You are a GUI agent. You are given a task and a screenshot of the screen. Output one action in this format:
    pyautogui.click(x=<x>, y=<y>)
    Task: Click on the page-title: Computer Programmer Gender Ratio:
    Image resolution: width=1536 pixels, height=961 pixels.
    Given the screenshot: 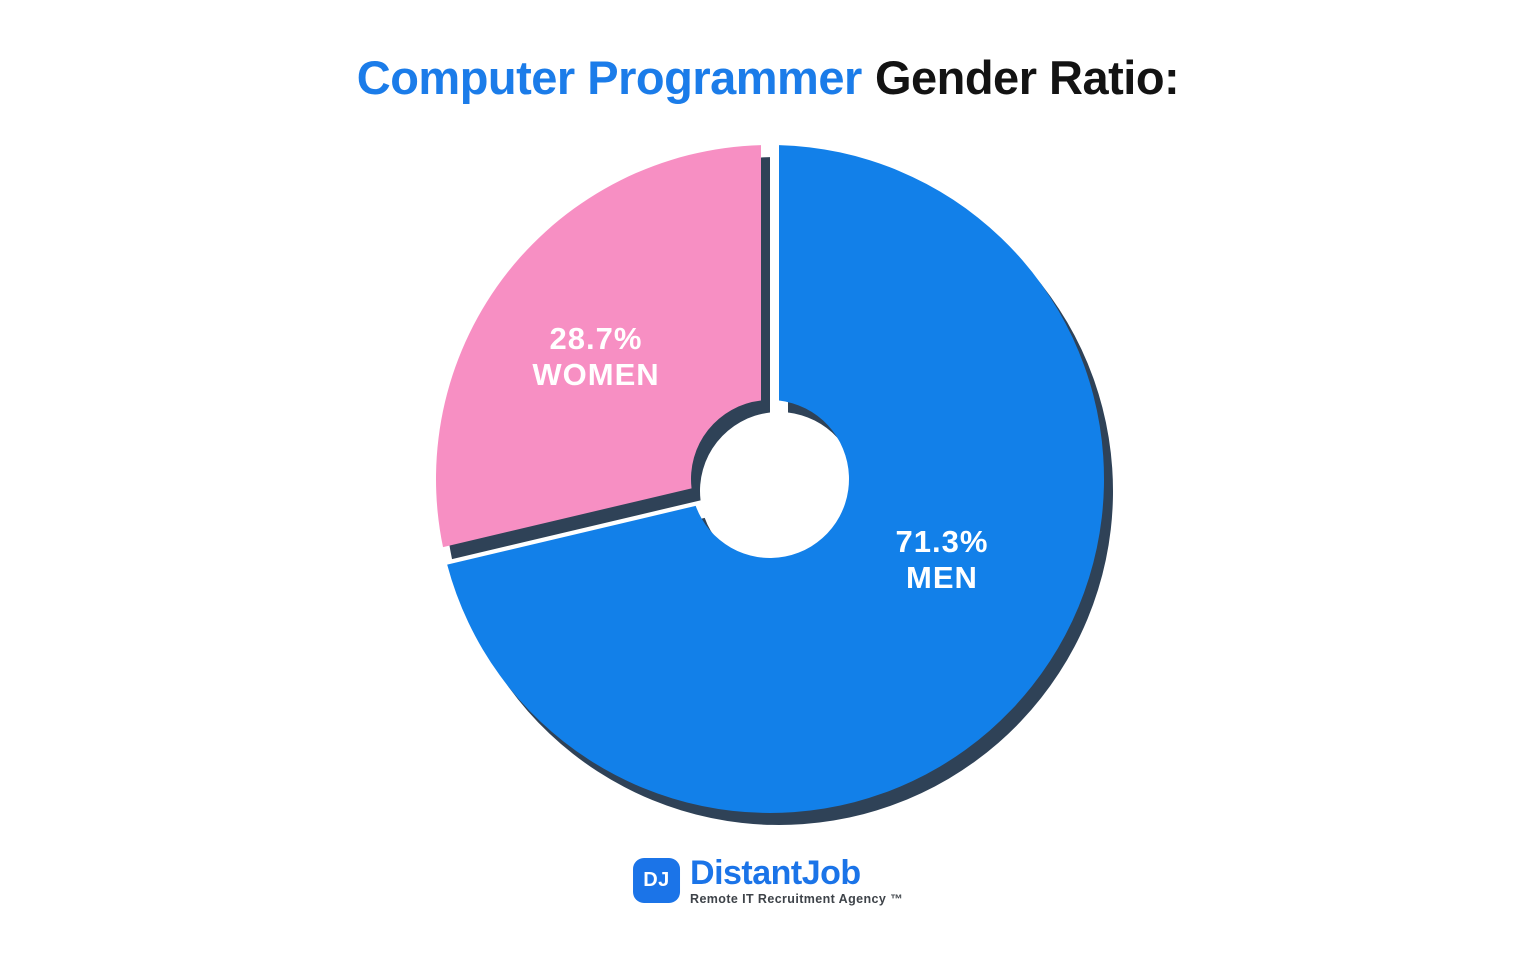 What is the action you would take?
    pyautogui.click(x=768, y=78)
    